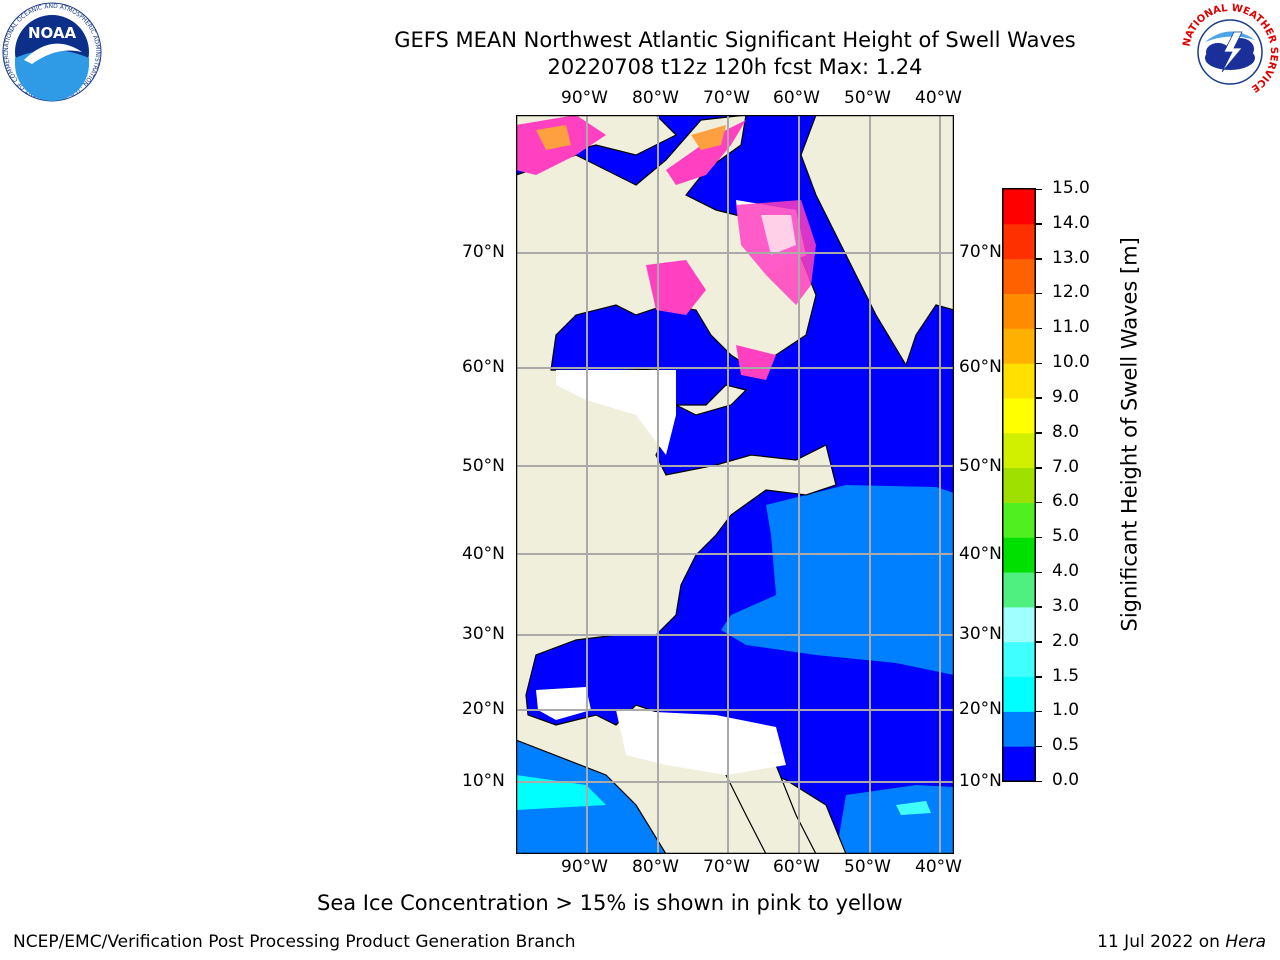  What do you see at coordinates (938, 867) in the screenshot?
I see `lon-label-bottom: 40°W` at bounding box center [938, 867].